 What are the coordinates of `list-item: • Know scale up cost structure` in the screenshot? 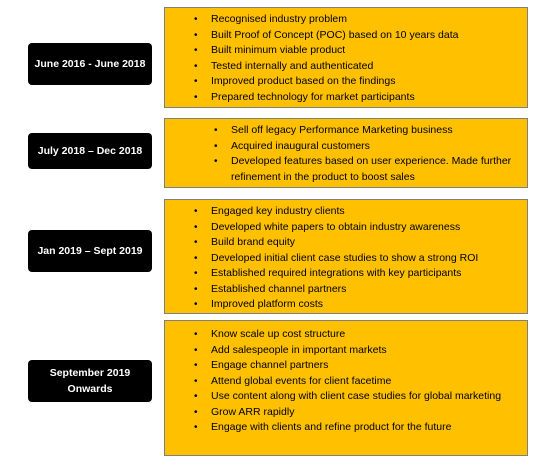 It's located at (355, 335).